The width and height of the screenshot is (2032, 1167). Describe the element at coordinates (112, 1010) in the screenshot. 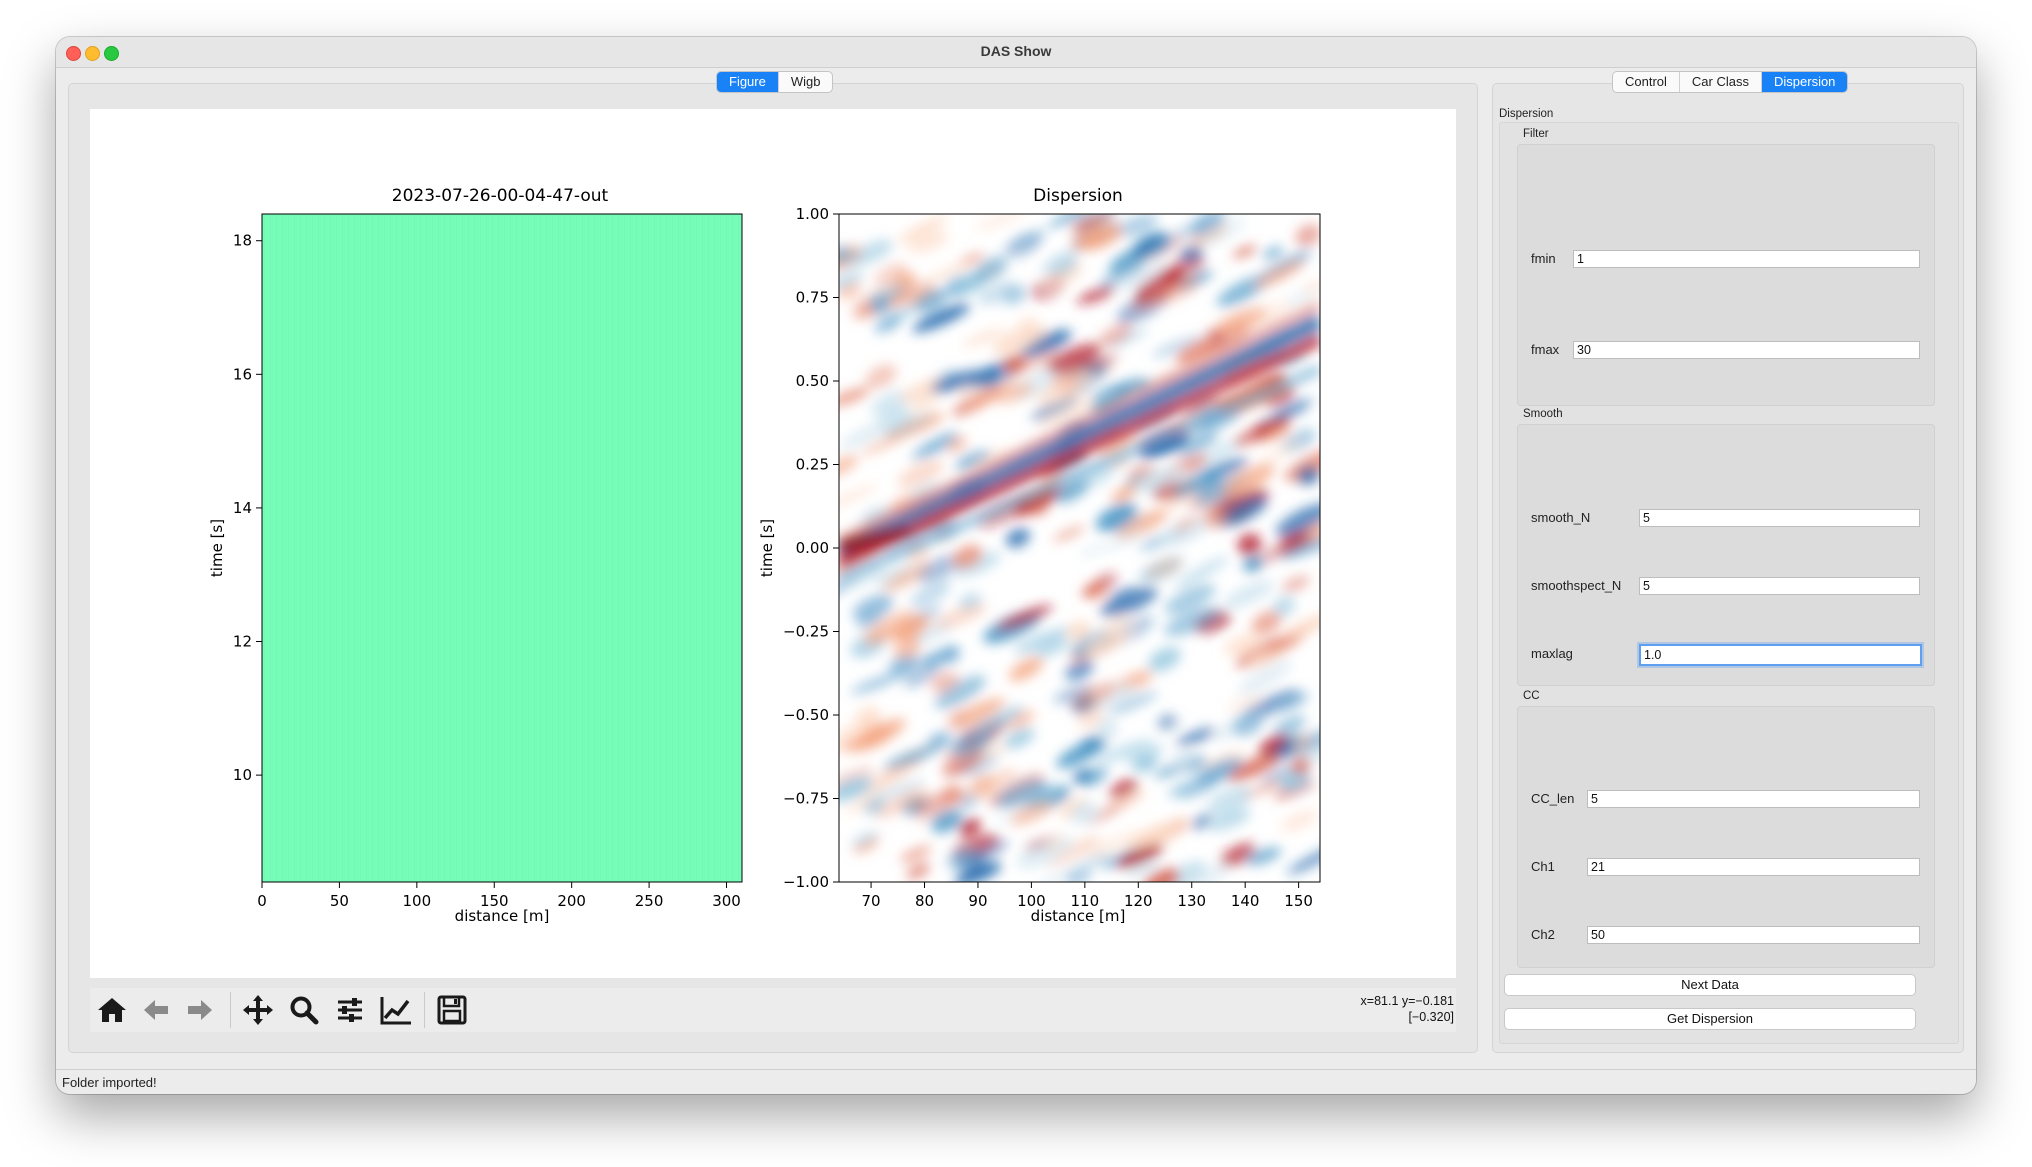

I see `home-button` at that location.